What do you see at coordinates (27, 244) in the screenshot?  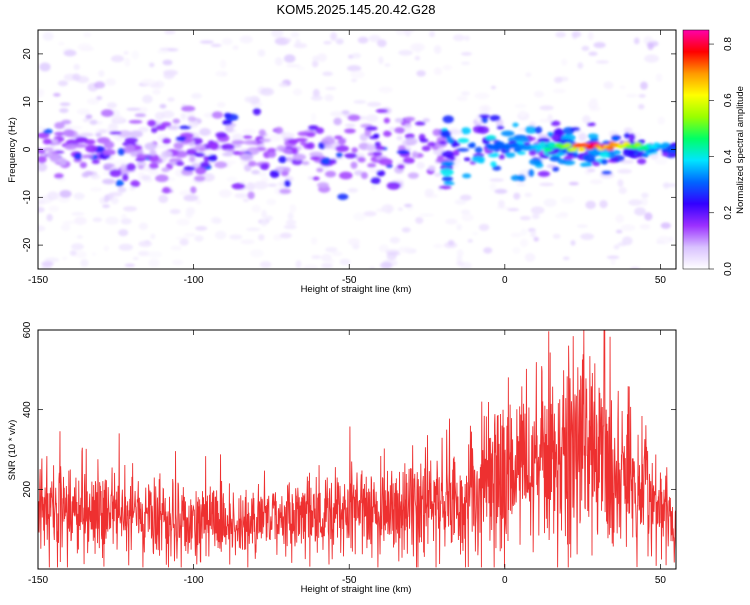 I see `y-tick-label: -20` at bounding box center [27, 244].